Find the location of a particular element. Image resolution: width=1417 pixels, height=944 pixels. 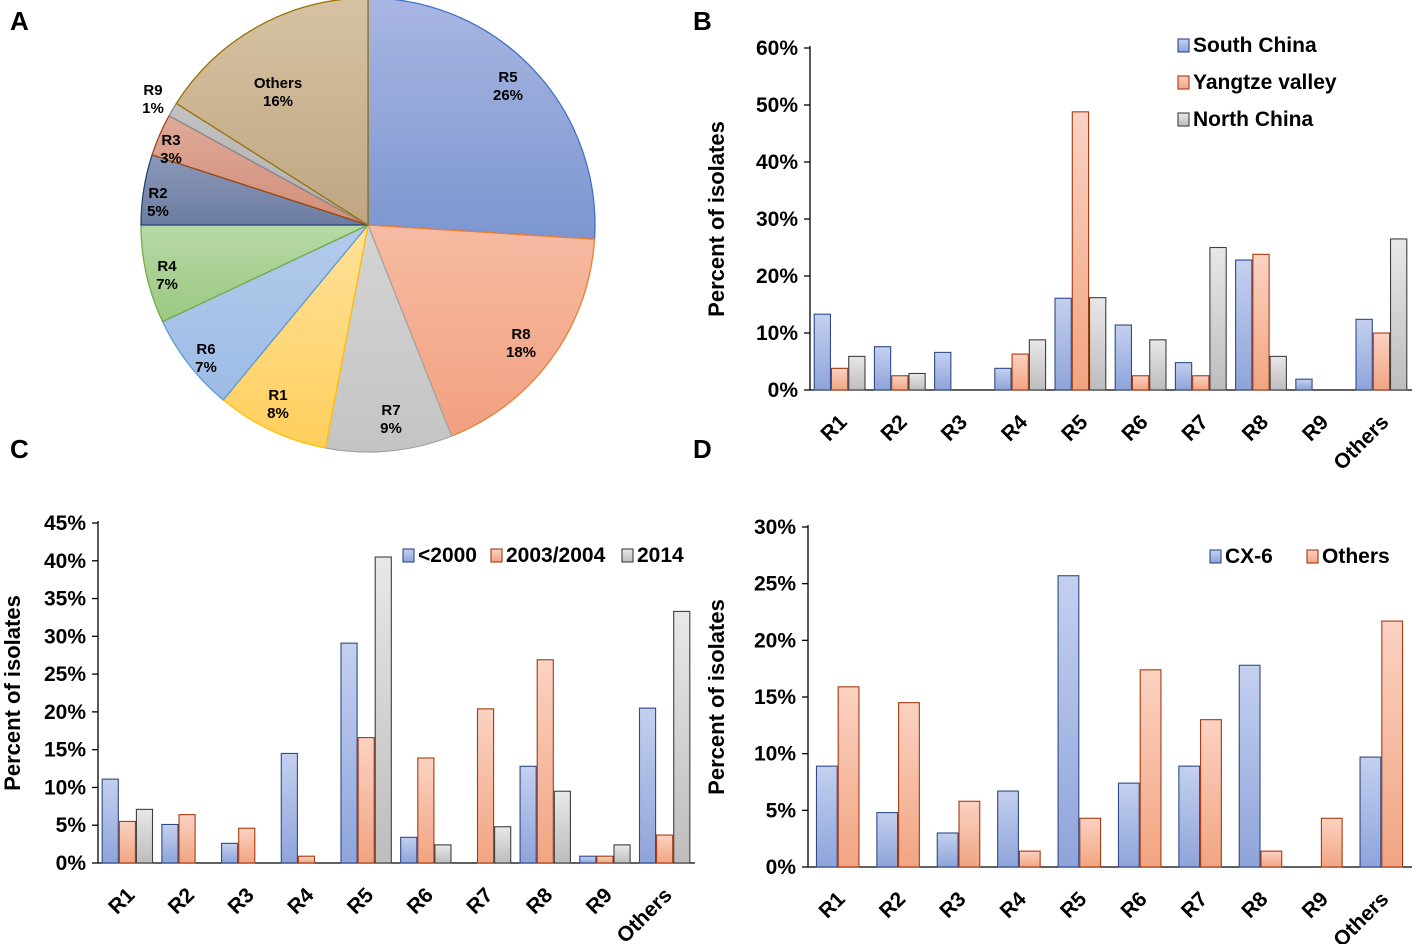

pie-label-r8: R8 is located at coordinates (520, 334).